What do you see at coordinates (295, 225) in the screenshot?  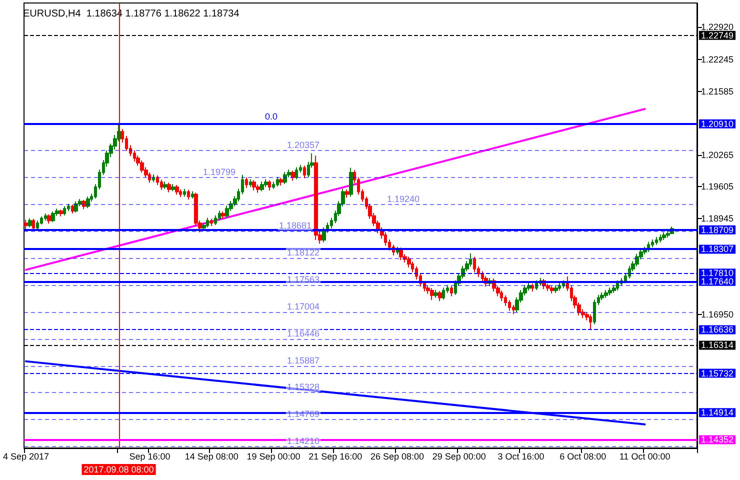 I see `ref-line-label: 1.18681` at bounding box center [295, 225].